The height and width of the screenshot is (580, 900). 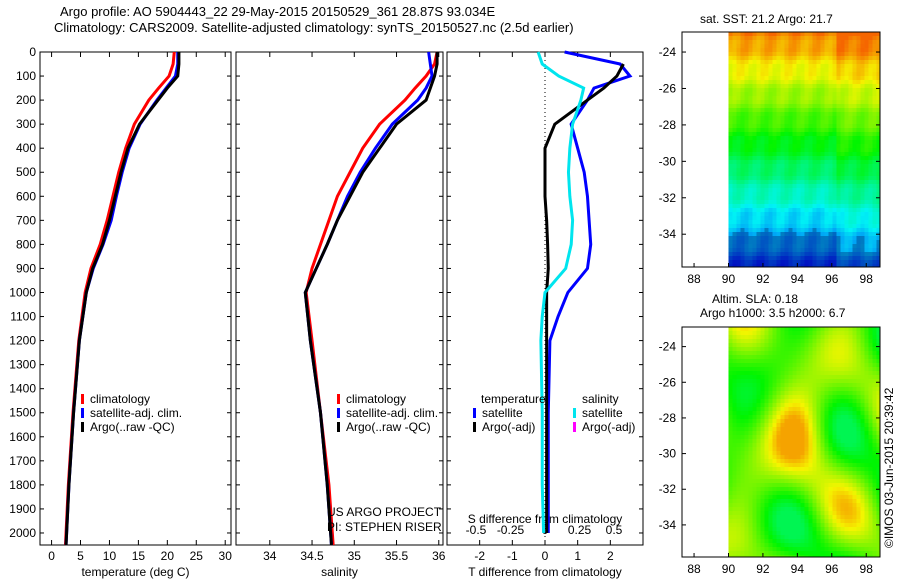 What do you see at coordinates (668, 418) in the screenshot?
I see `sla-map-y-tick-label: -28` at bounding box center [668, 418].